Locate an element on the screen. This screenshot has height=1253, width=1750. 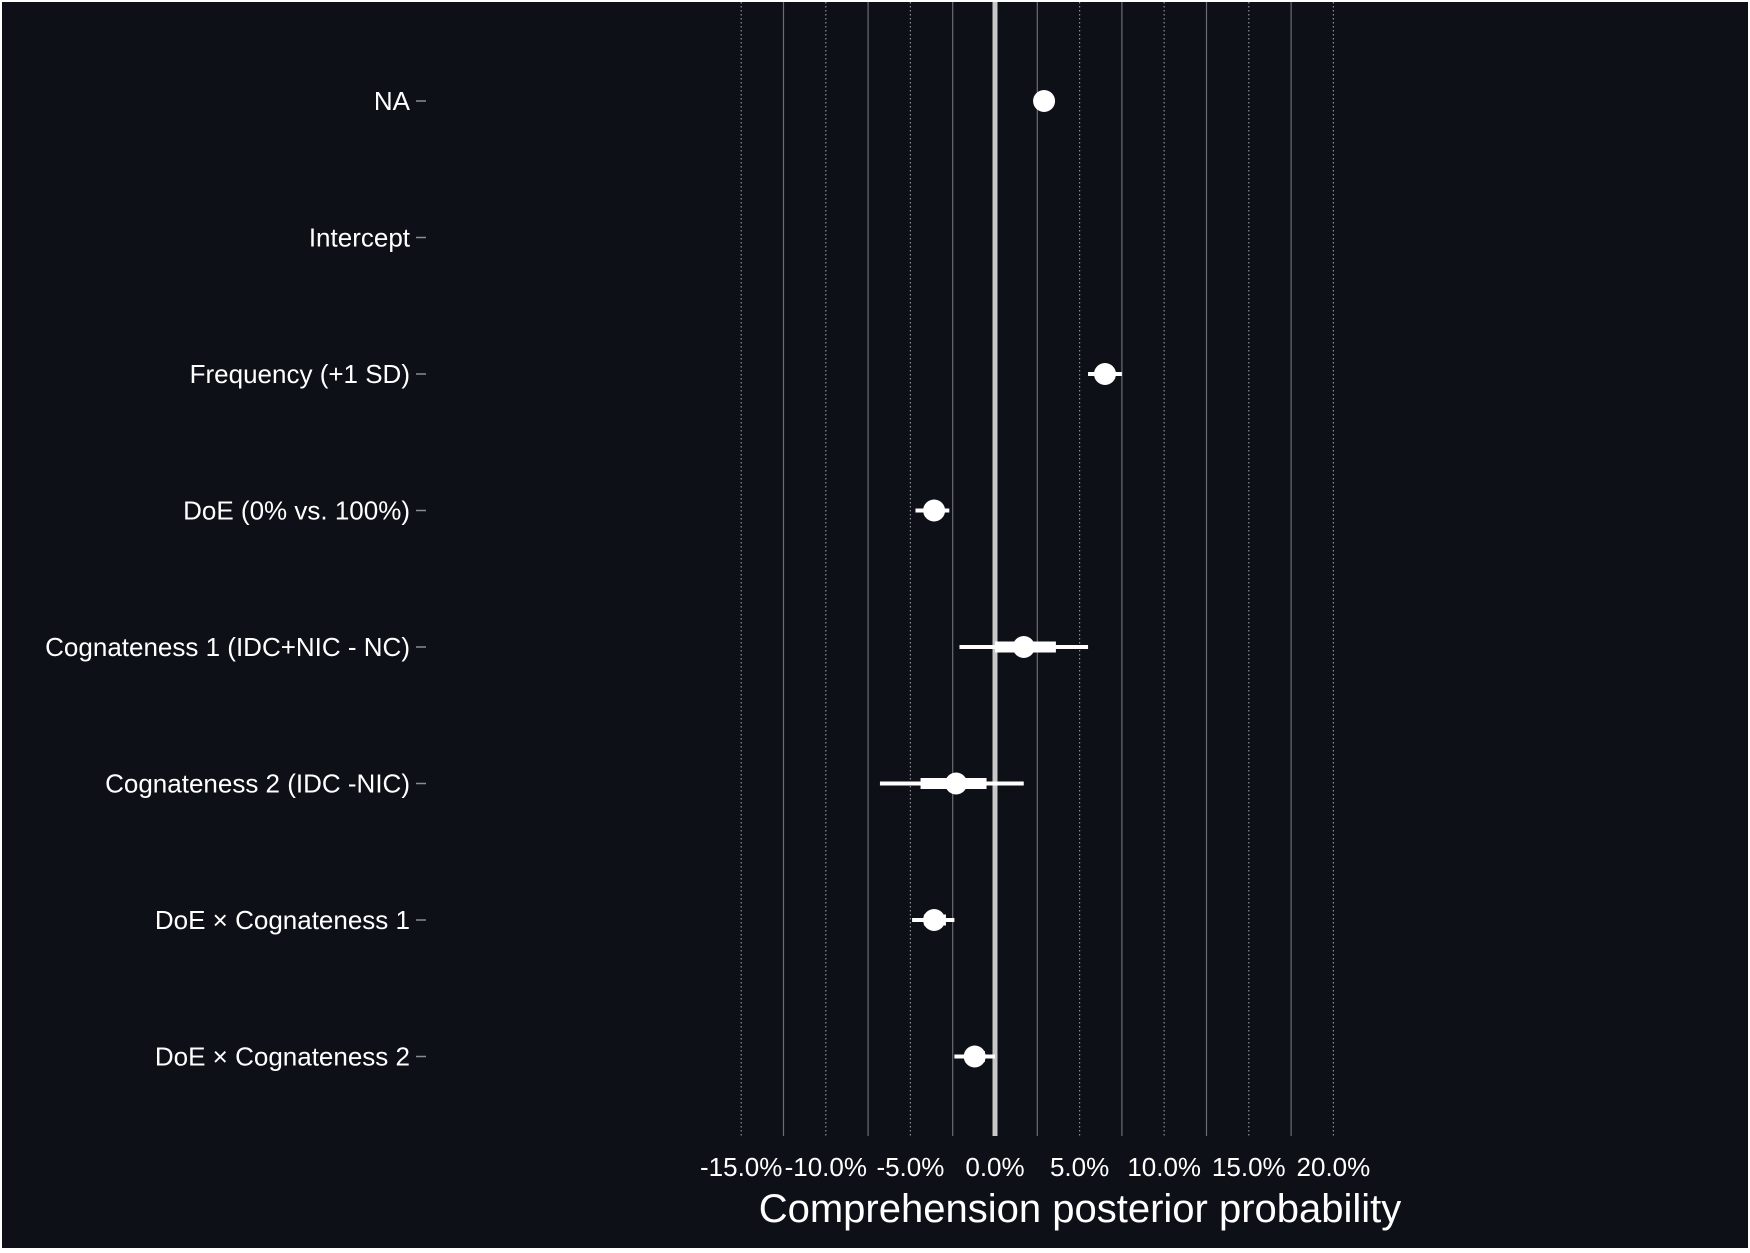
x-tick-label: 0.0% is located at coordinates (994, 1167).